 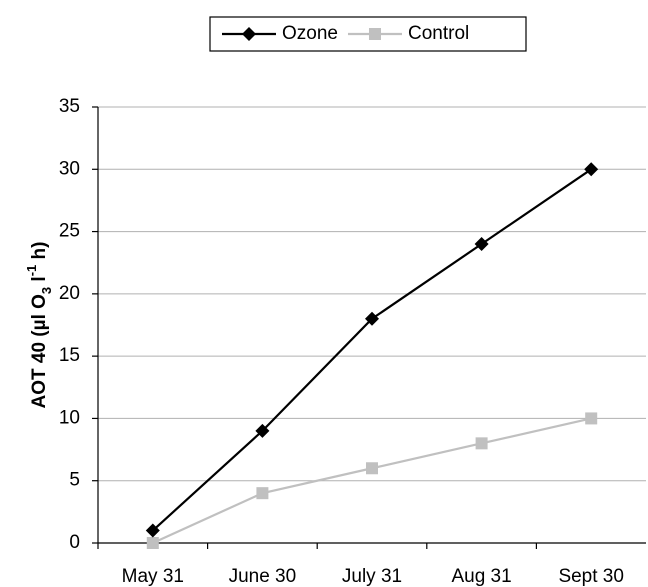 What do you see at coordinates (69, 231) in the screenshot?
I see `y-tick-label: 25` at bounding box center [69, 231].